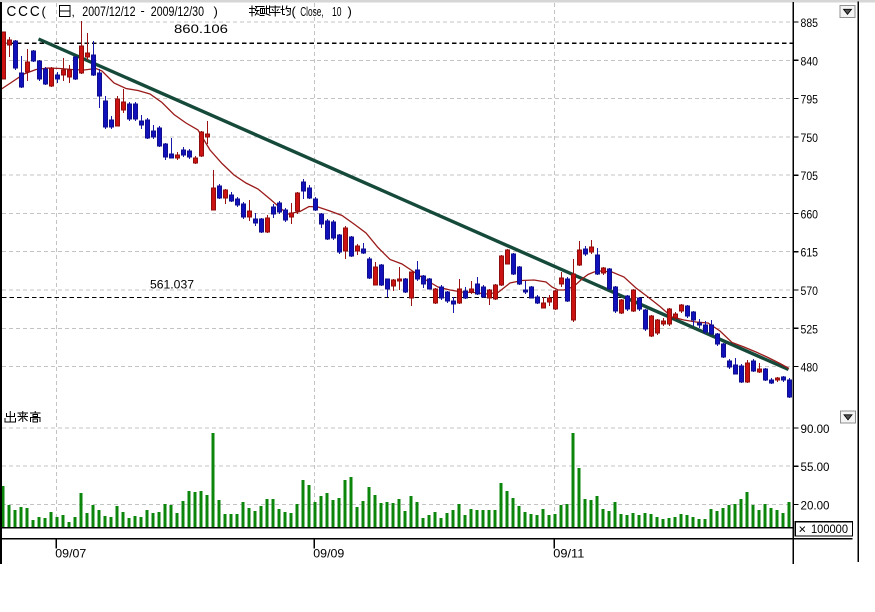 The image size is (875, 612). What do you see at coordinates (201, 29) in the screenshot?
I see `svg-text: 860.106` at bounding box center [201, 29].